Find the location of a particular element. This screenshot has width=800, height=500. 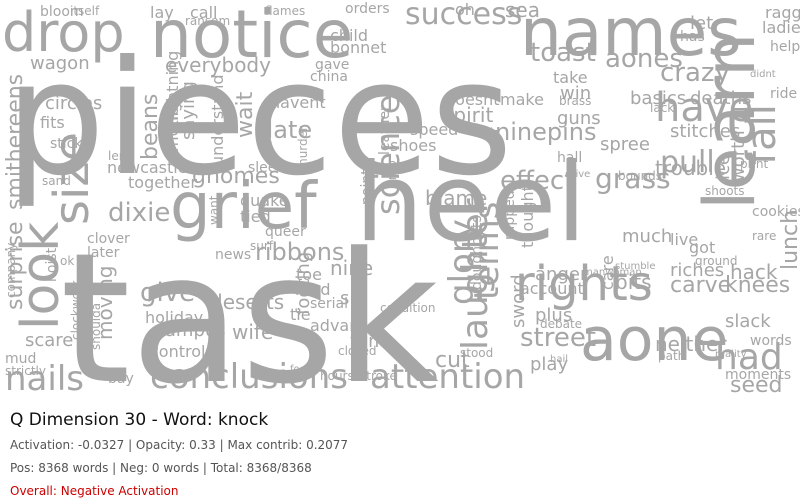

cloud-word: not is located at coordinates (495, 138).